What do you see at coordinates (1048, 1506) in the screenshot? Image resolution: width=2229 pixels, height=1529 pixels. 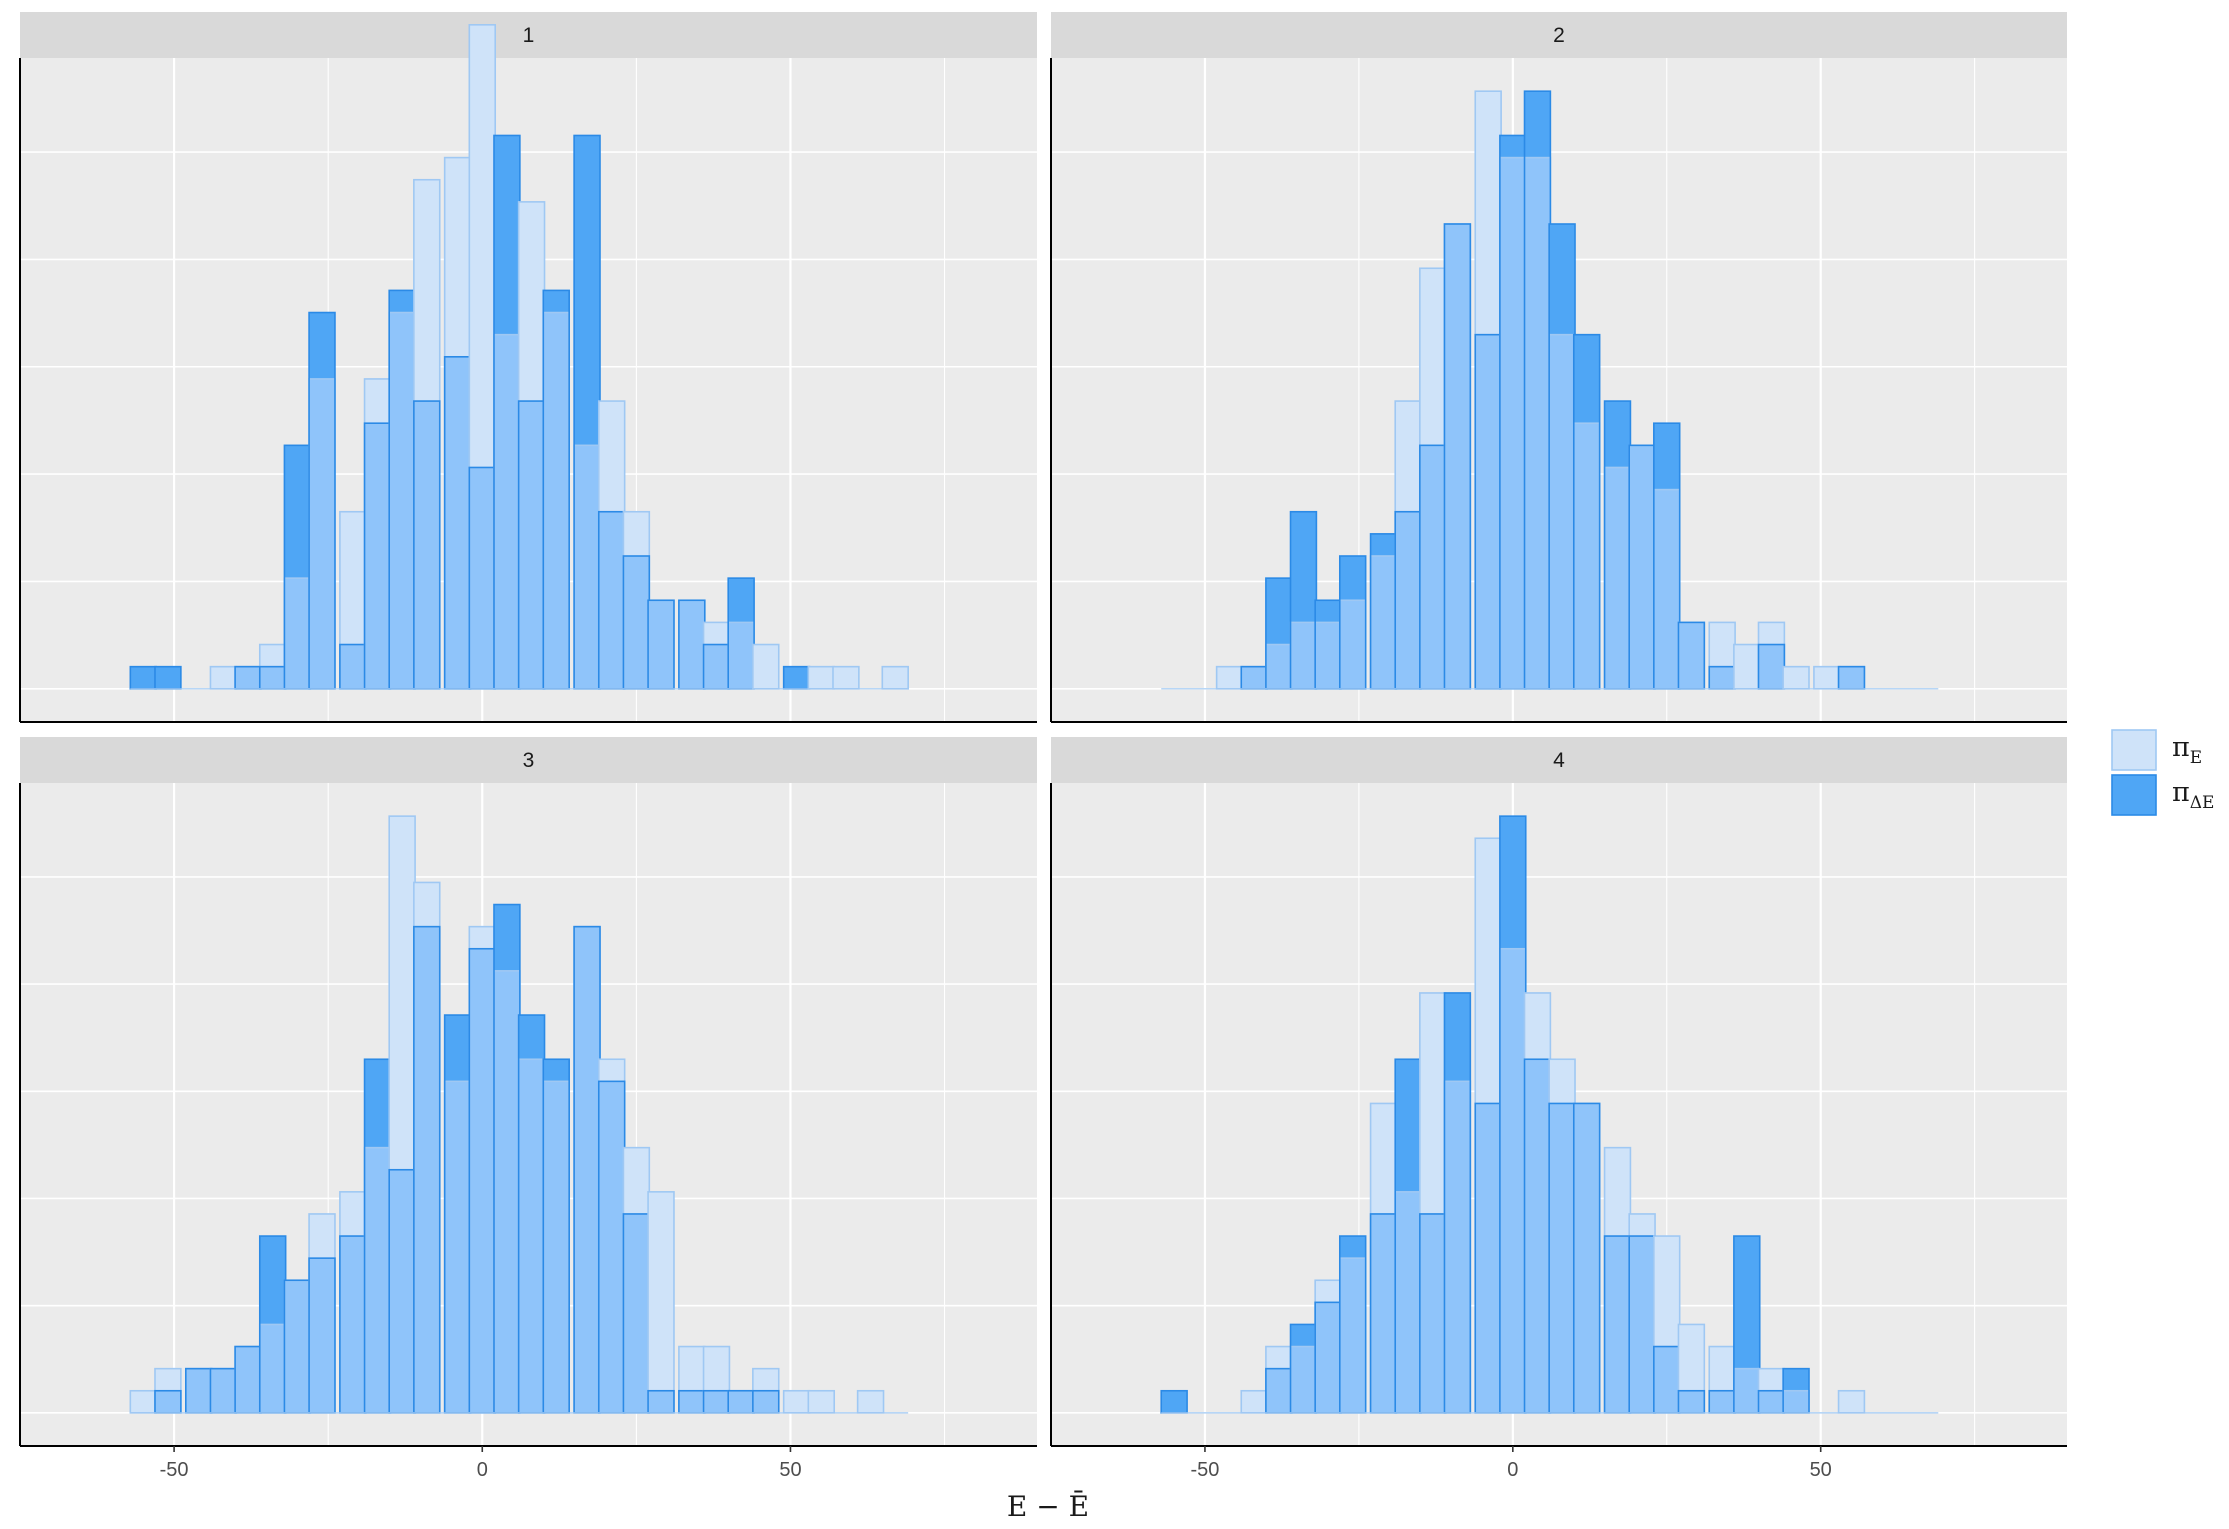 I see `x-axis-title: E − Ē` at bounding box center [1048, 1506].